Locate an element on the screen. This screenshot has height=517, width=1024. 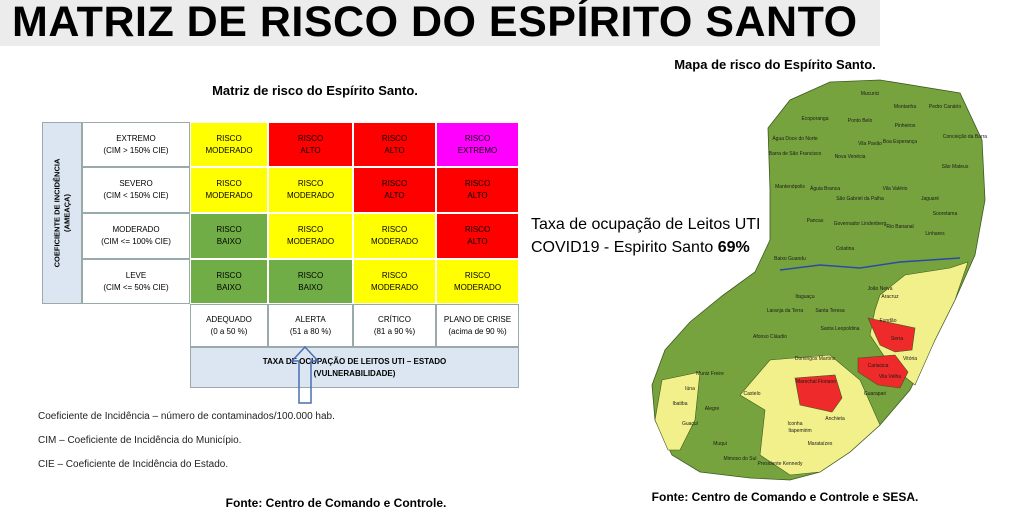
map-label: Alegre is located at coordinates (712, 409).